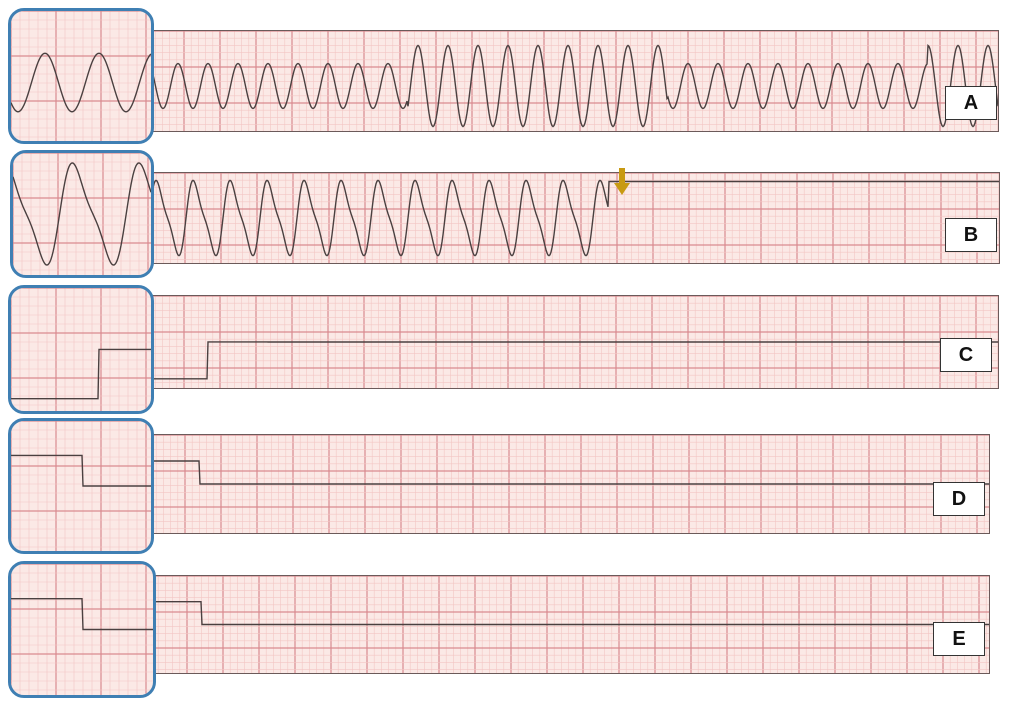  Describe the element at coordinates (966, 355) in the screenshot. I see `panel-label-c: C` at that location.